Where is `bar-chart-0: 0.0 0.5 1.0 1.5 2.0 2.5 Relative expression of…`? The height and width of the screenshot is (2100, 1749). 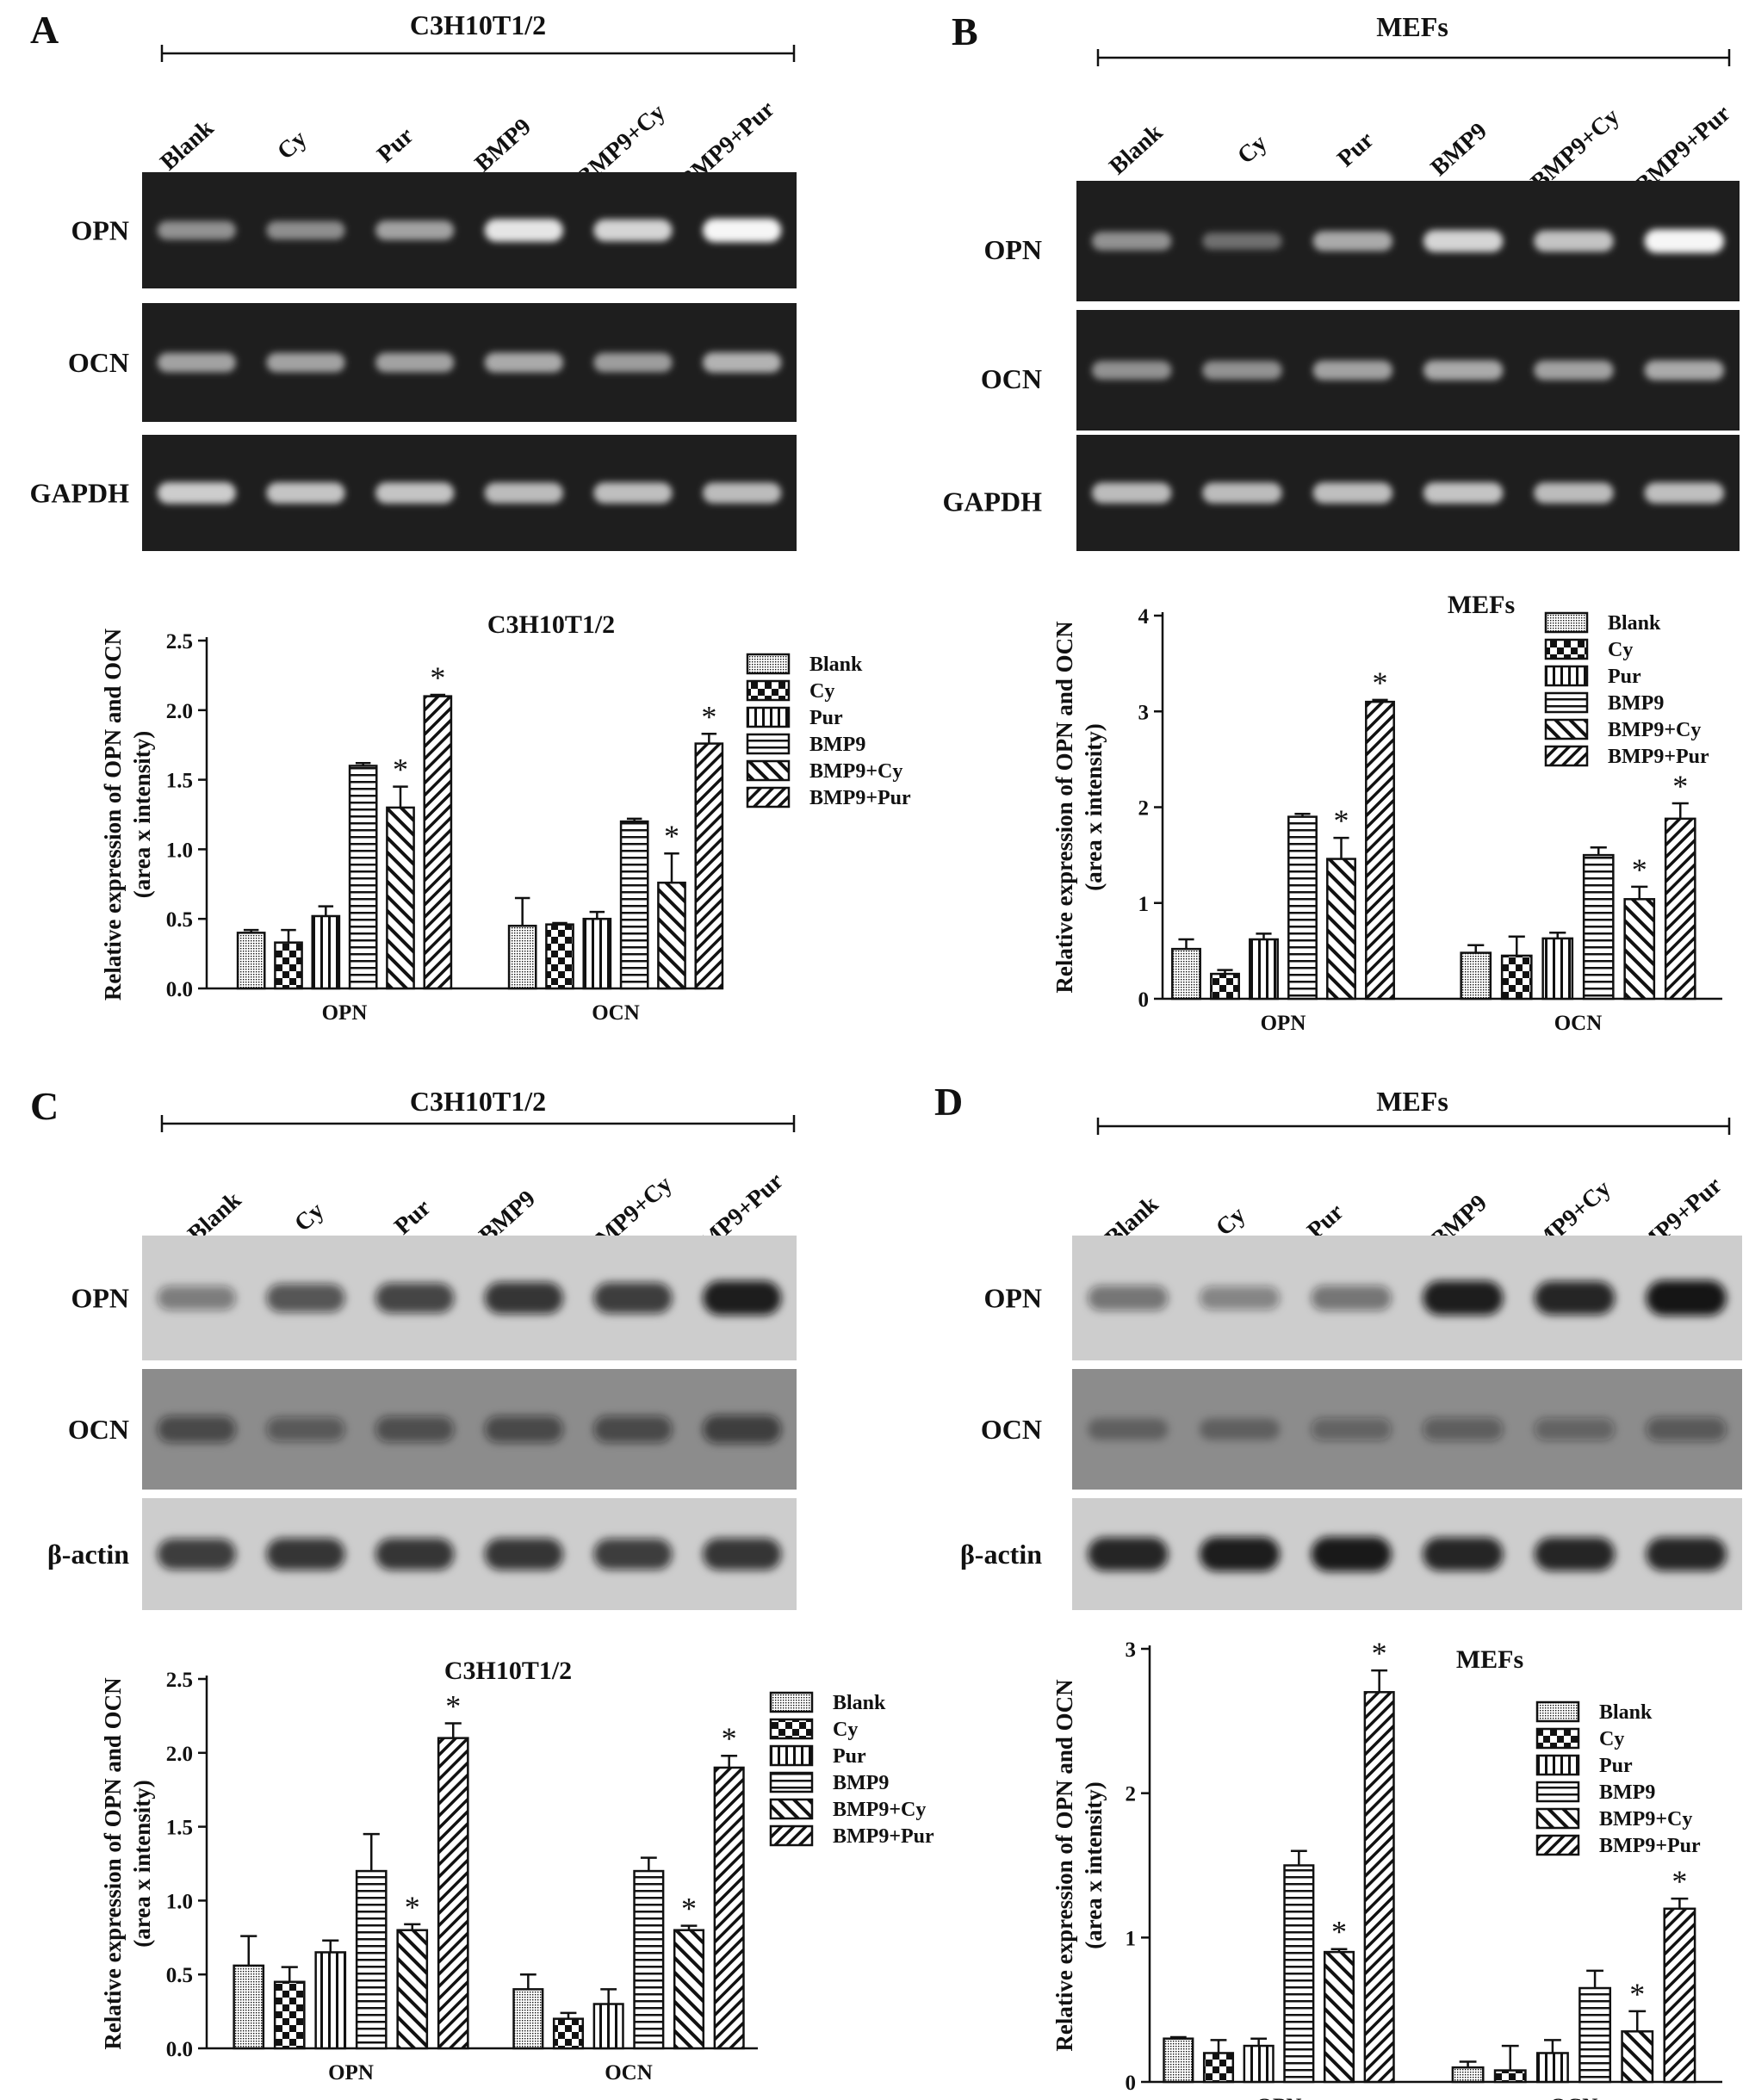 bar-chart-0: 0.0 0.5 1.0 1.5 2.0 2.5 Relative expression of… is located at coordinates (505, 817).